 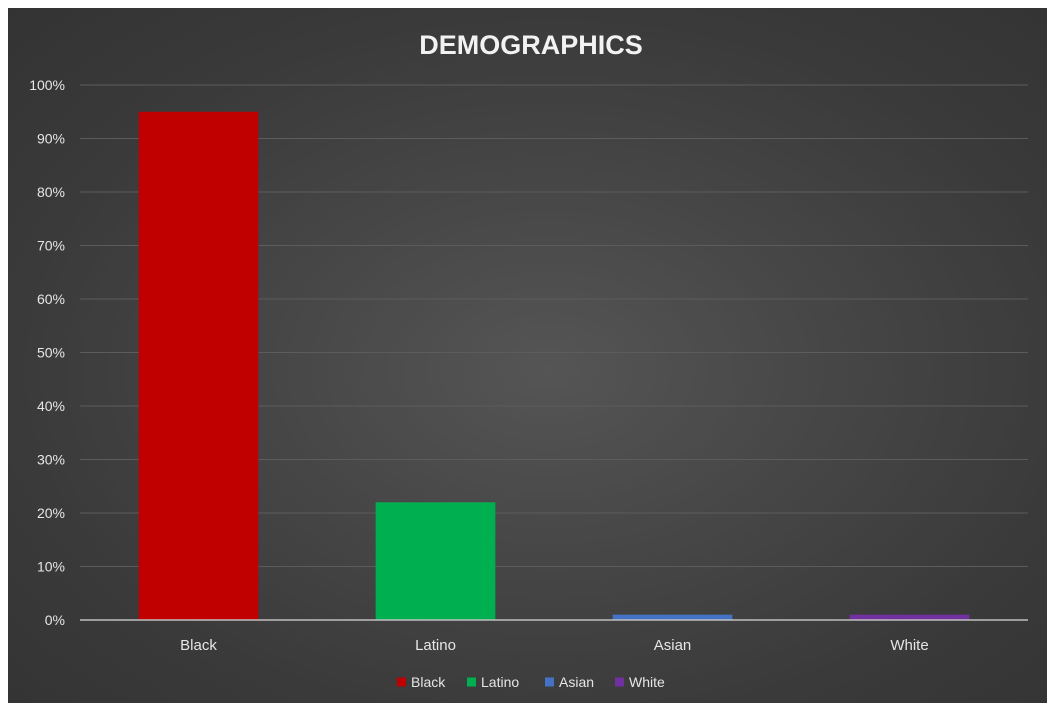 What do you see at coordinates (51, 406) in the screenshot?
I see `y-tick-label: 40%` at bounding box center [51, 406].